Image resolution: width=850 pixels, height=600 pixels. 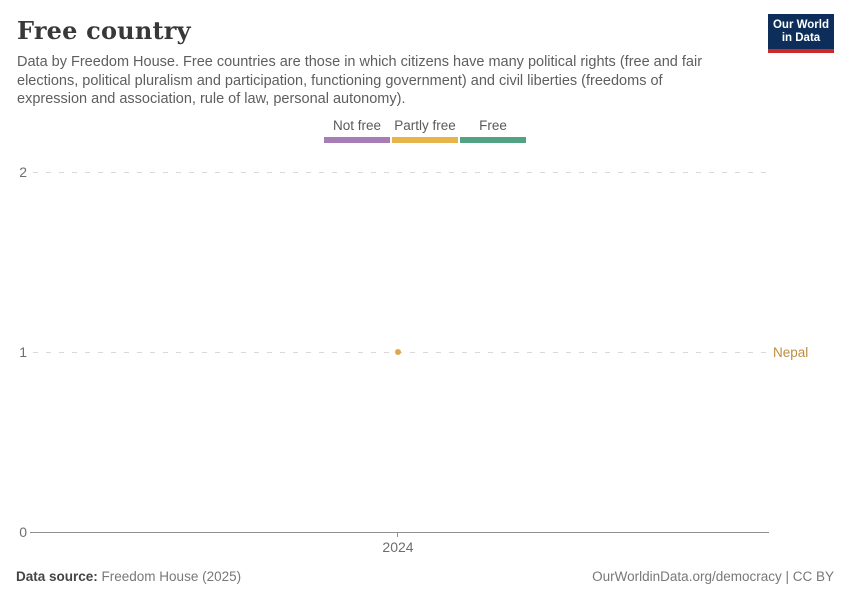 What do you see at coordinates (493, 125) in the screenshot?
I see `legend-label: Free` at bounding box center [493, 125].